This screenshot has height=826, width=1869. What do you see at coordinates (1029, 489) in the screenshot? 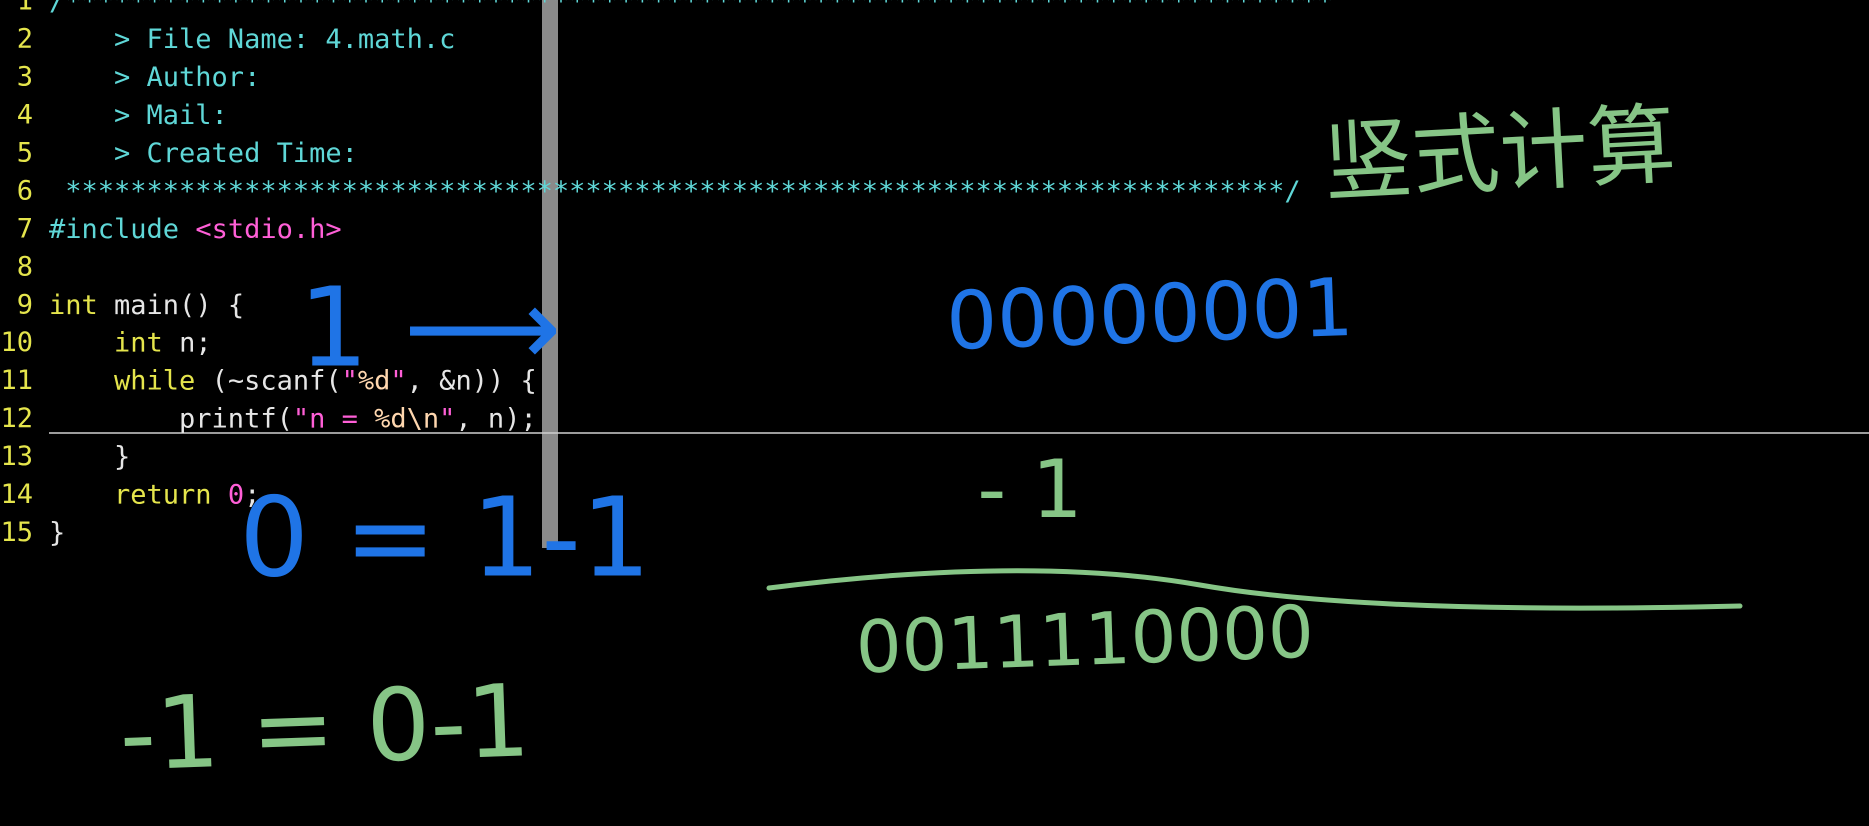
I see `handwritten-note: - 1` at bounding box center [1029, 489].